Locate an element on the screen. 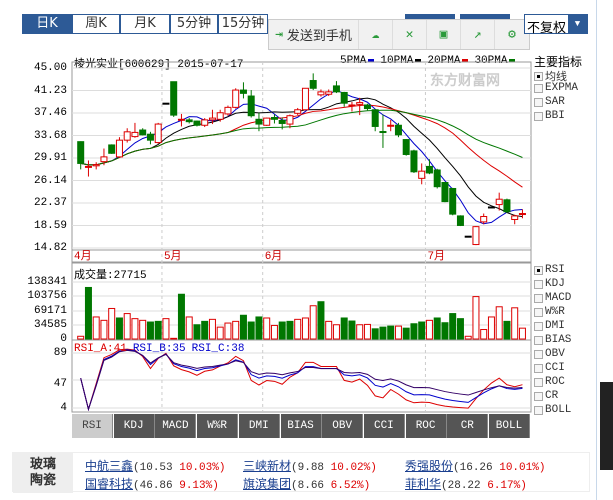  month-label: 4月 is located at coordinates (83, 256).